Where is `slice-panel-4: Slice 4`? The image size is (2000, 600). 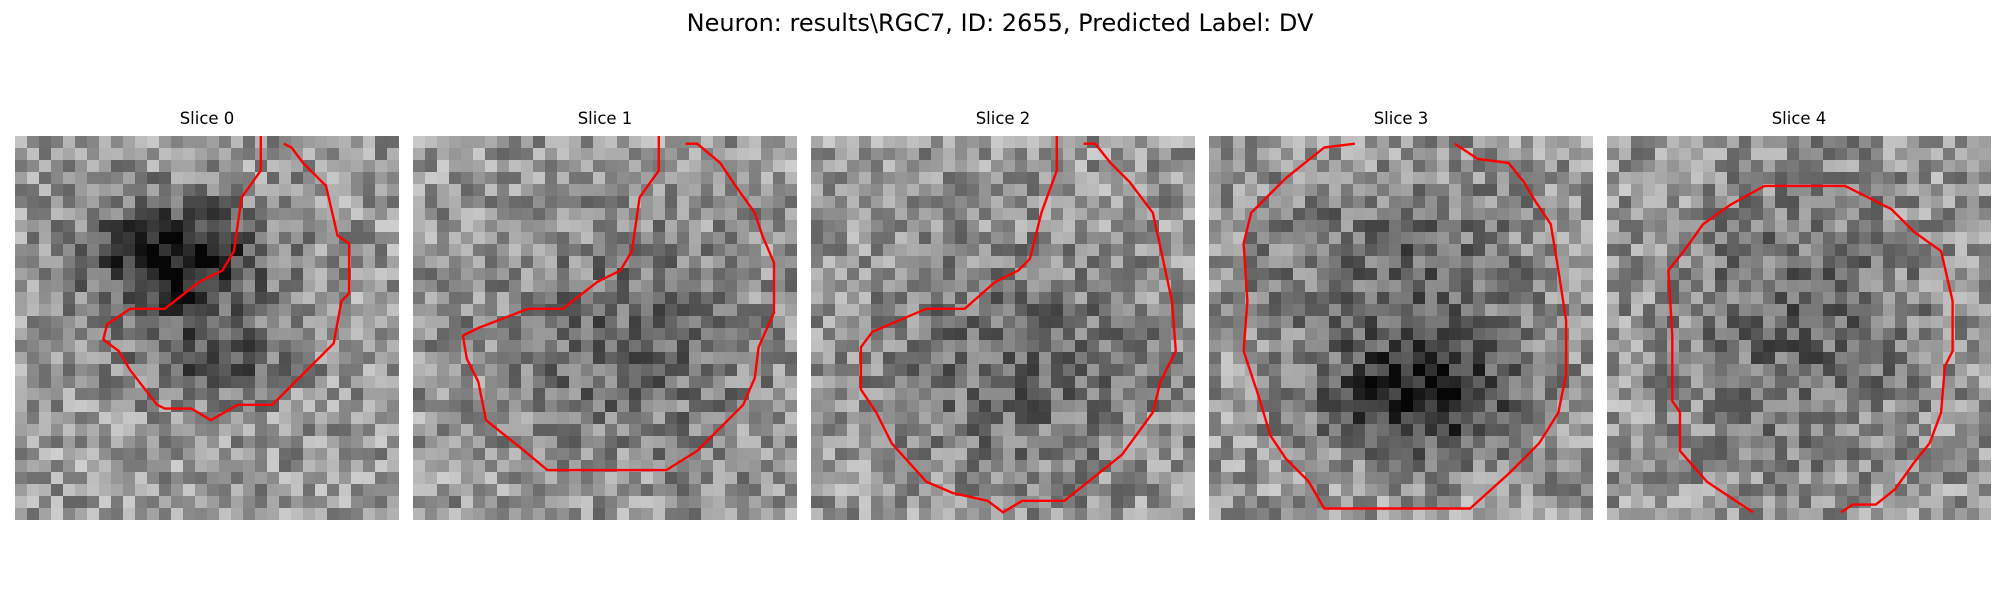
slice-panel-4: Slice 4 is located at coordinates (1799, 314).